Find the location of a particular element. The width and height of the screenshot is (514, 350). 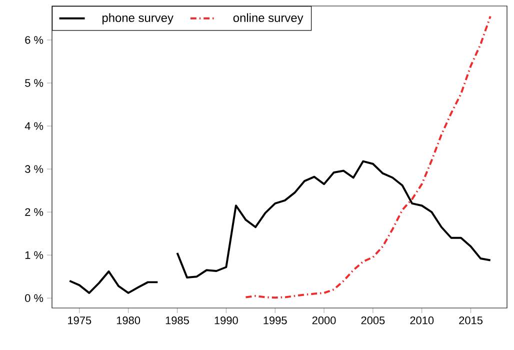

x-tick-label: 2005 is located at coordinates (373, 320).